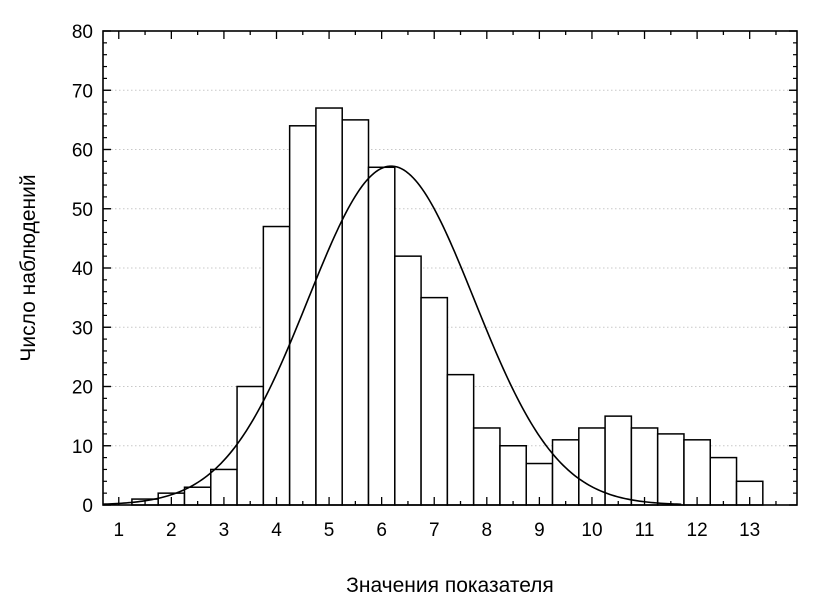 This screenshot has width=816, height=613. I want to click on x-tick-label-11: 11, so click(645, 530).